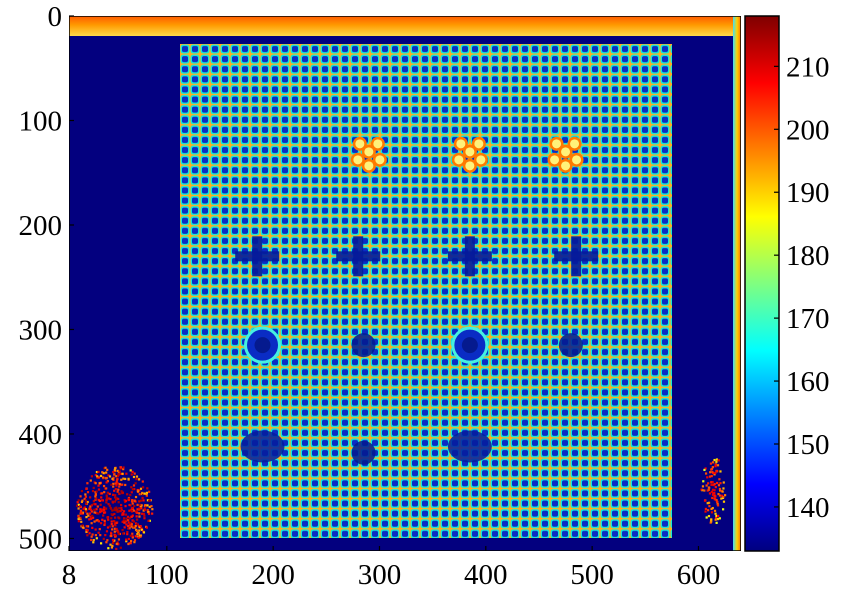 Image resolution: width=850 pixels, height=591 pixels. Describe the element at coordinates (486, 575) in the screenshot. I see `x-tick-label: 400` at that location.